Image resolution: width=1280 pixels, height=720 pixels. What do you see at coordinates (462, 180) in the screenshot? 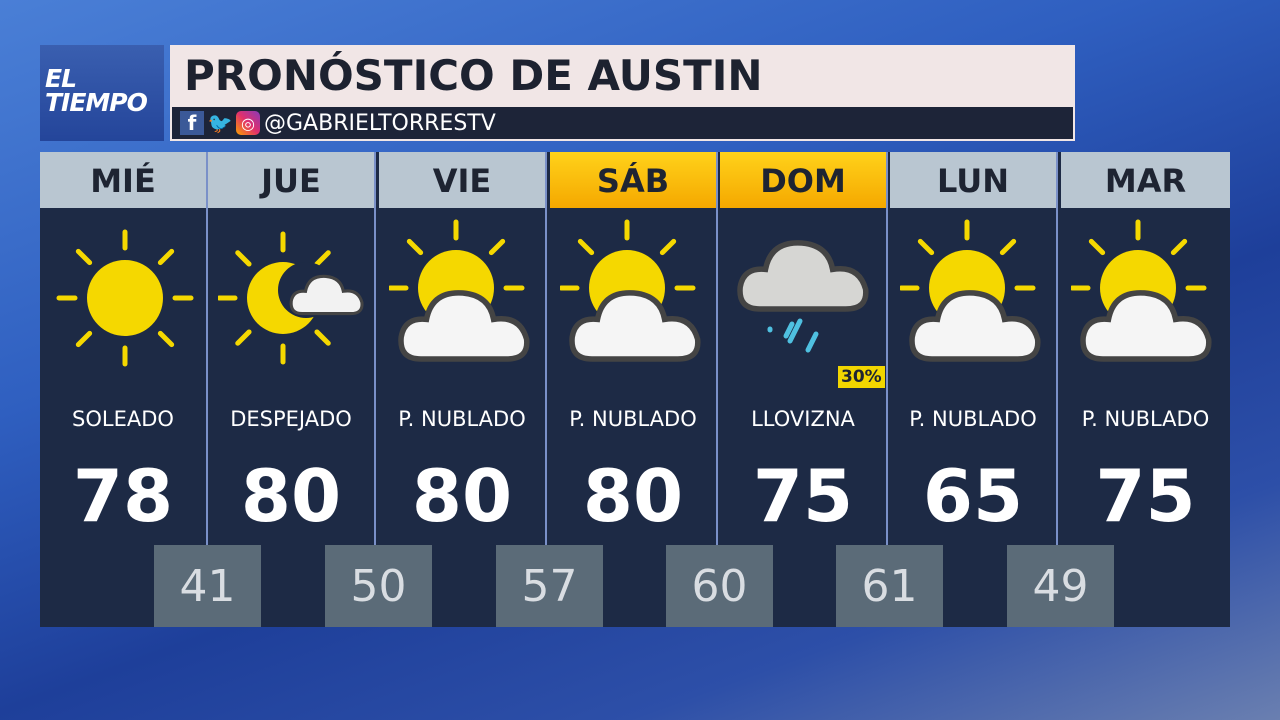
I see `day-label: VIE` at bounding box center [462, 180].